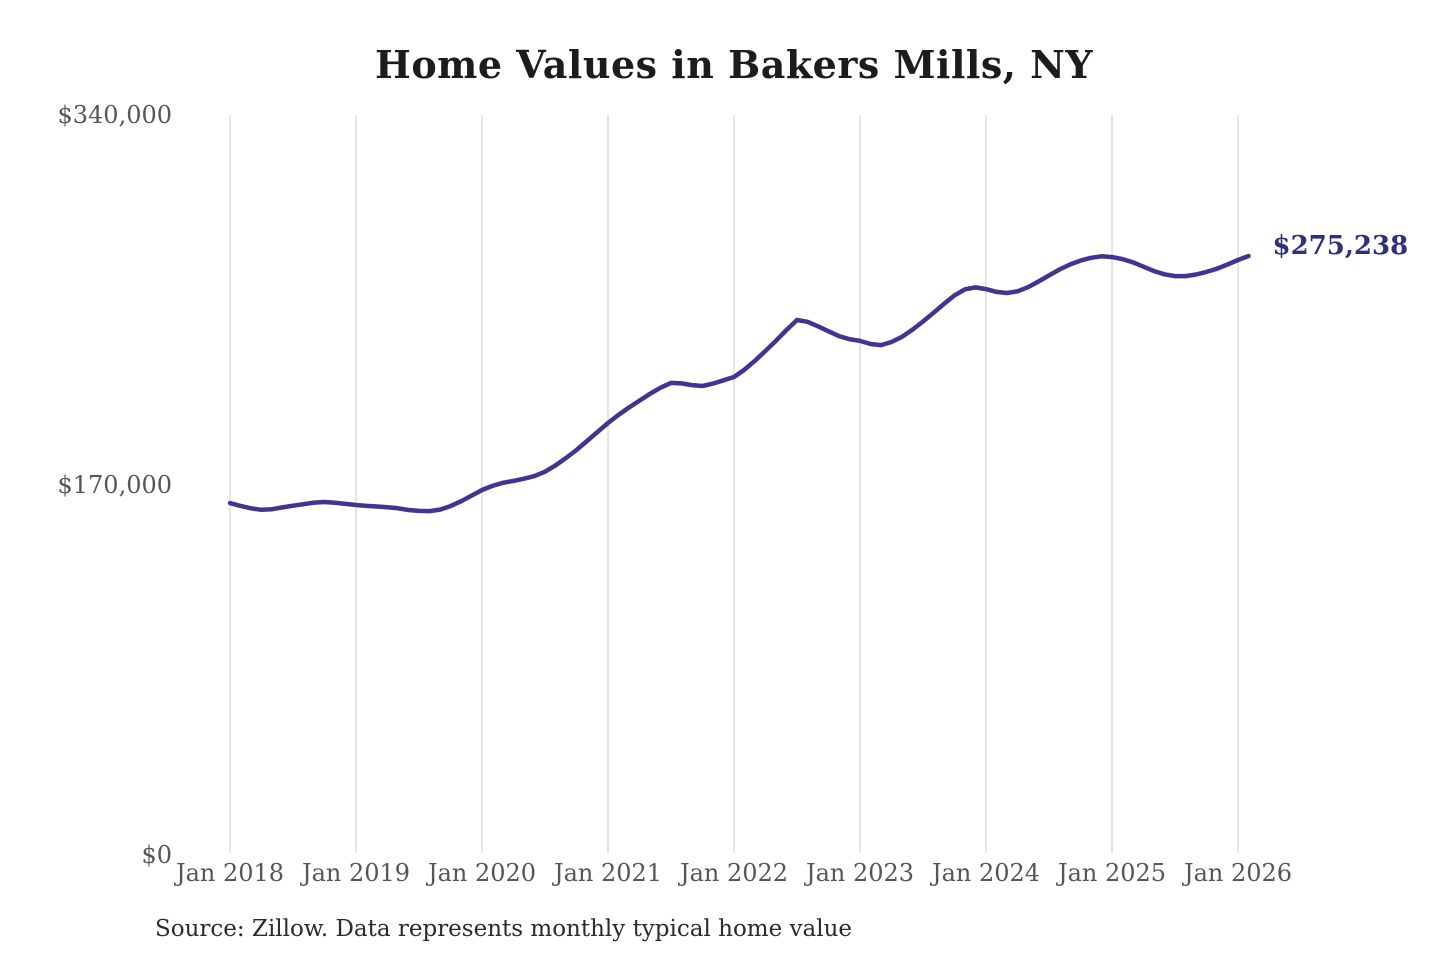 Image resolution: width=1440 pixels, height=960 pixels. What do you see at coordinates (156, 855) in the screenshot?
I see `y-axis-tick-label: $0` at bounding box center [156, 855].